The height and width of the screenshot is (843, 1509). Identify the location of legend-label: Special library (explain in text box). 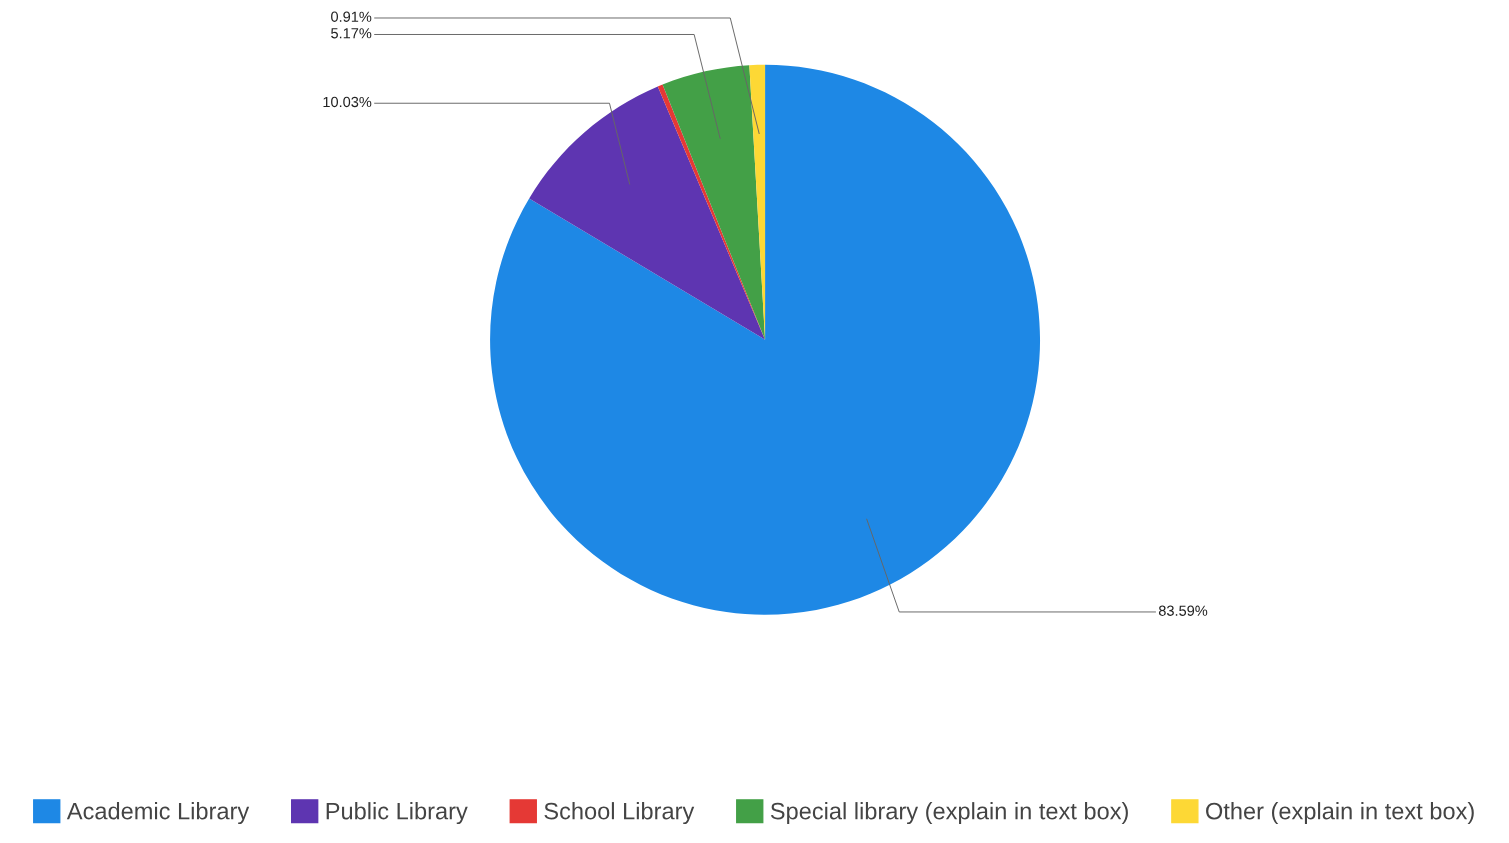
(949, 813).